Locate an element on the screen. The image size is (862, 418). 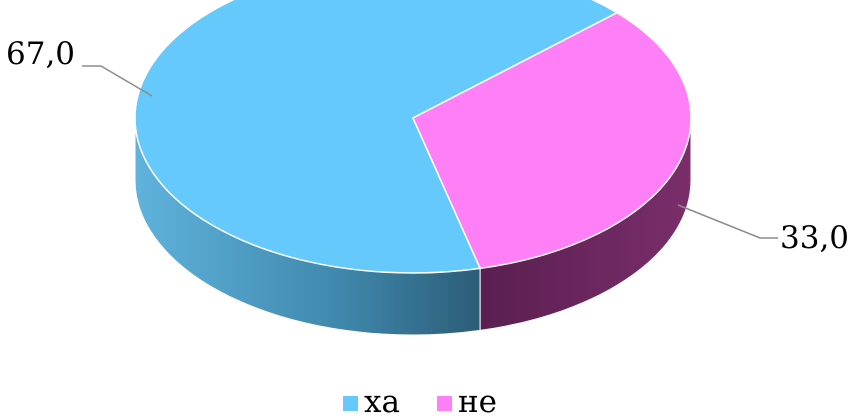
data-label-slice-1: 33,0 is located at coordinates (814, 238).